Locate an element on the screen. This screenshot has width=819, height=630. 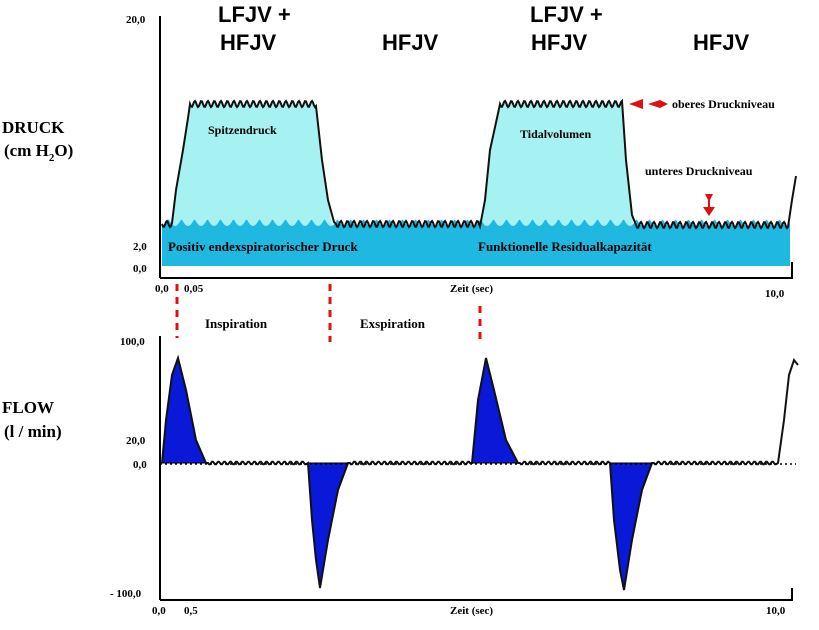
upper-level-arrow-icon is located at coordinates (648, 104).